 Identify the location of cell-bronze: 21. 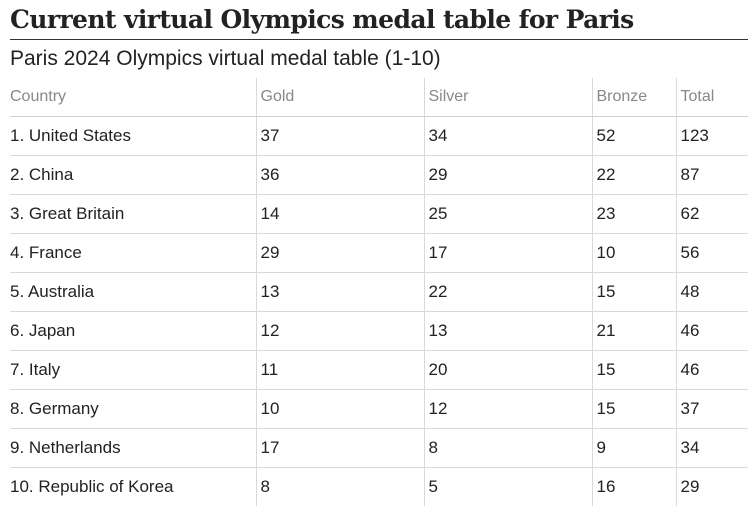
(633, 331).